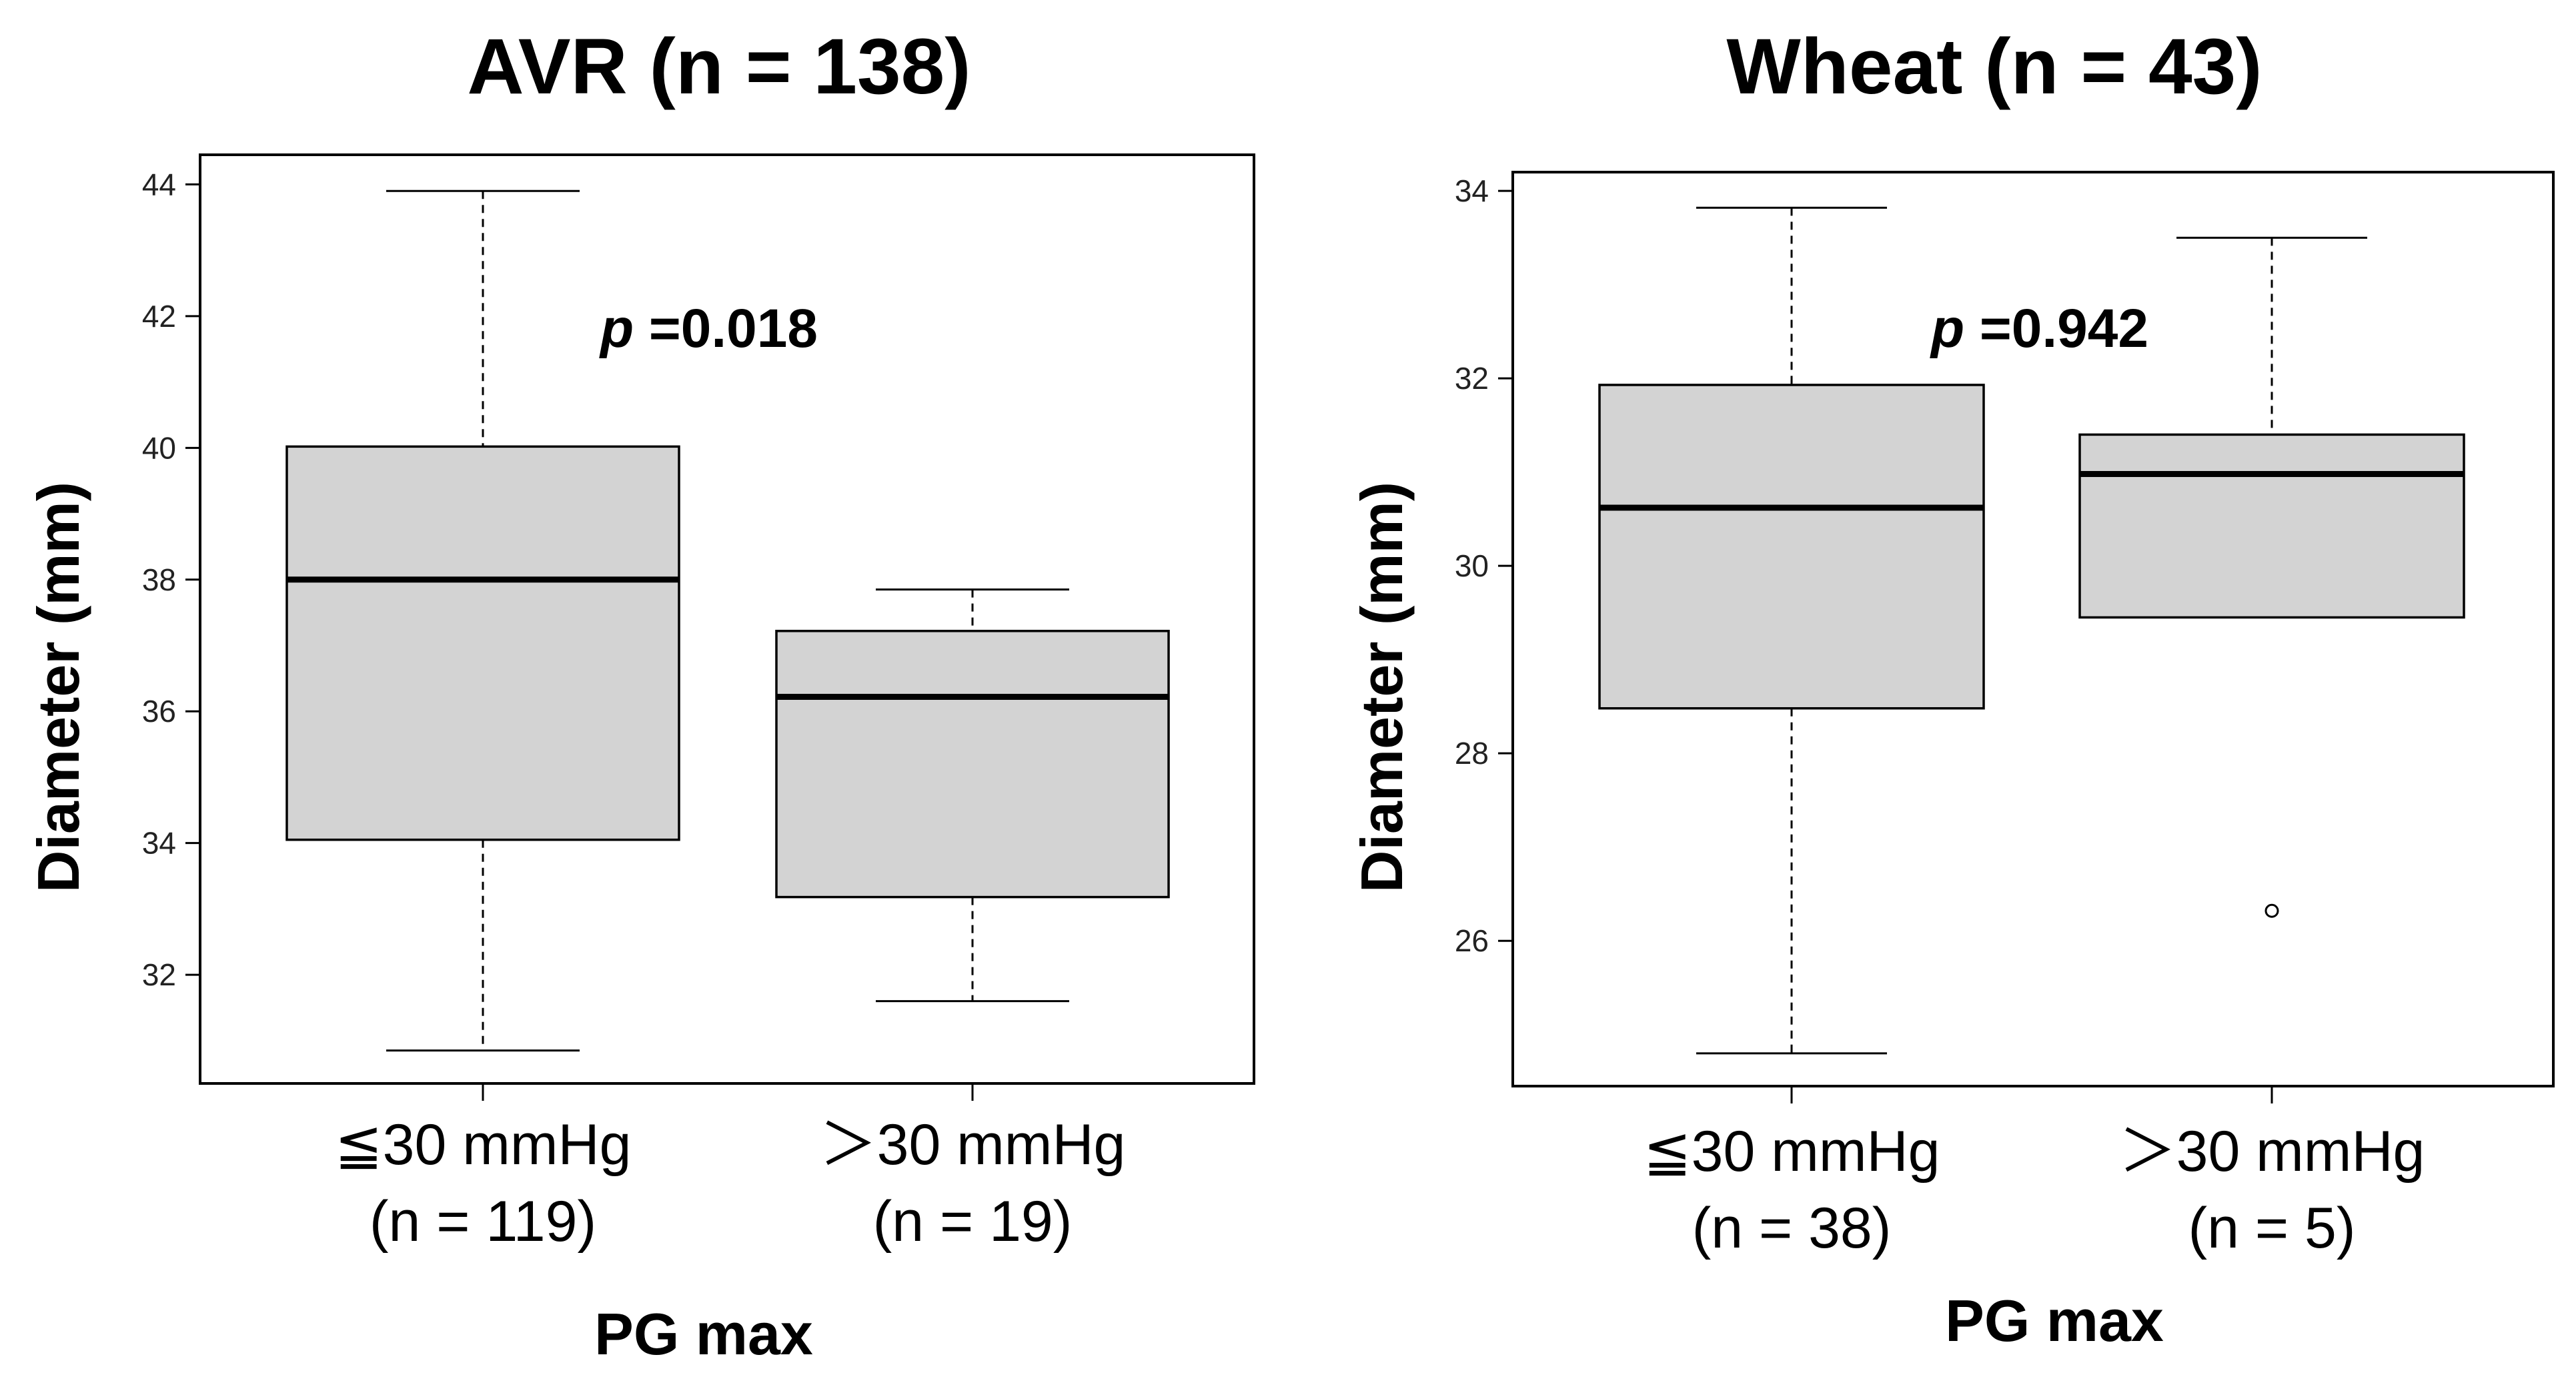 This screenshot has height=1385, width=2576. What do you see at coordinates (159, 184) in the screenshot?
I see `y-tick-label: 44` at bounding box center [159, 184].